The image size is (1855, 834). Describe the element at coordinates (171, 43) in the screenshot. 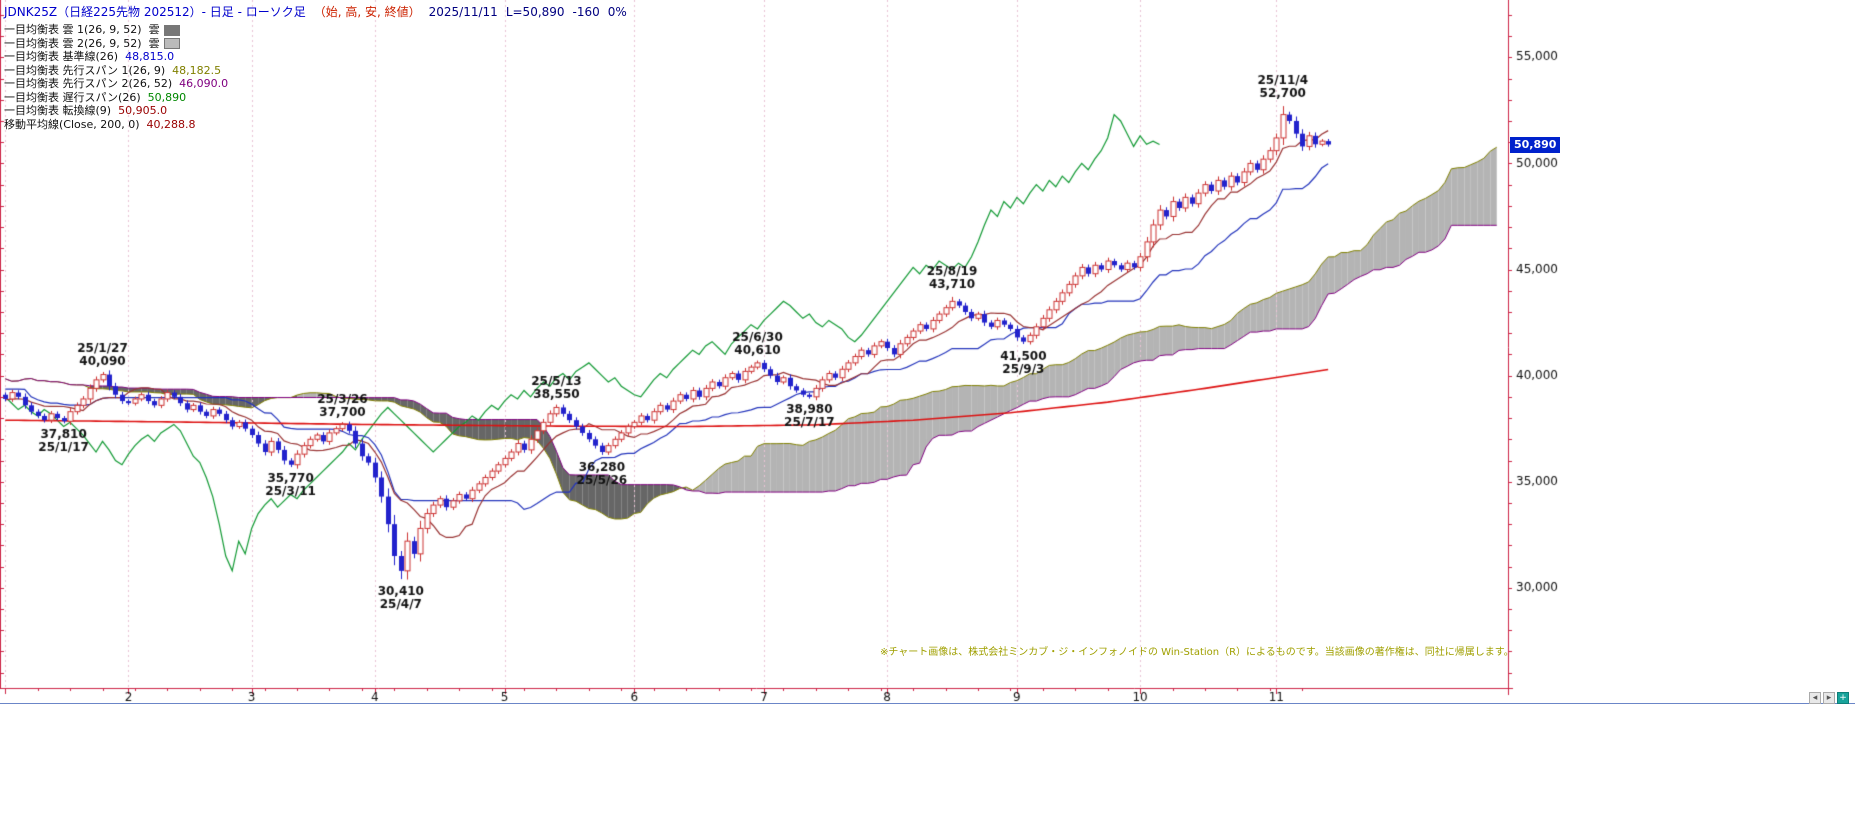

I see `cloud2-swatch-icon` at that location.